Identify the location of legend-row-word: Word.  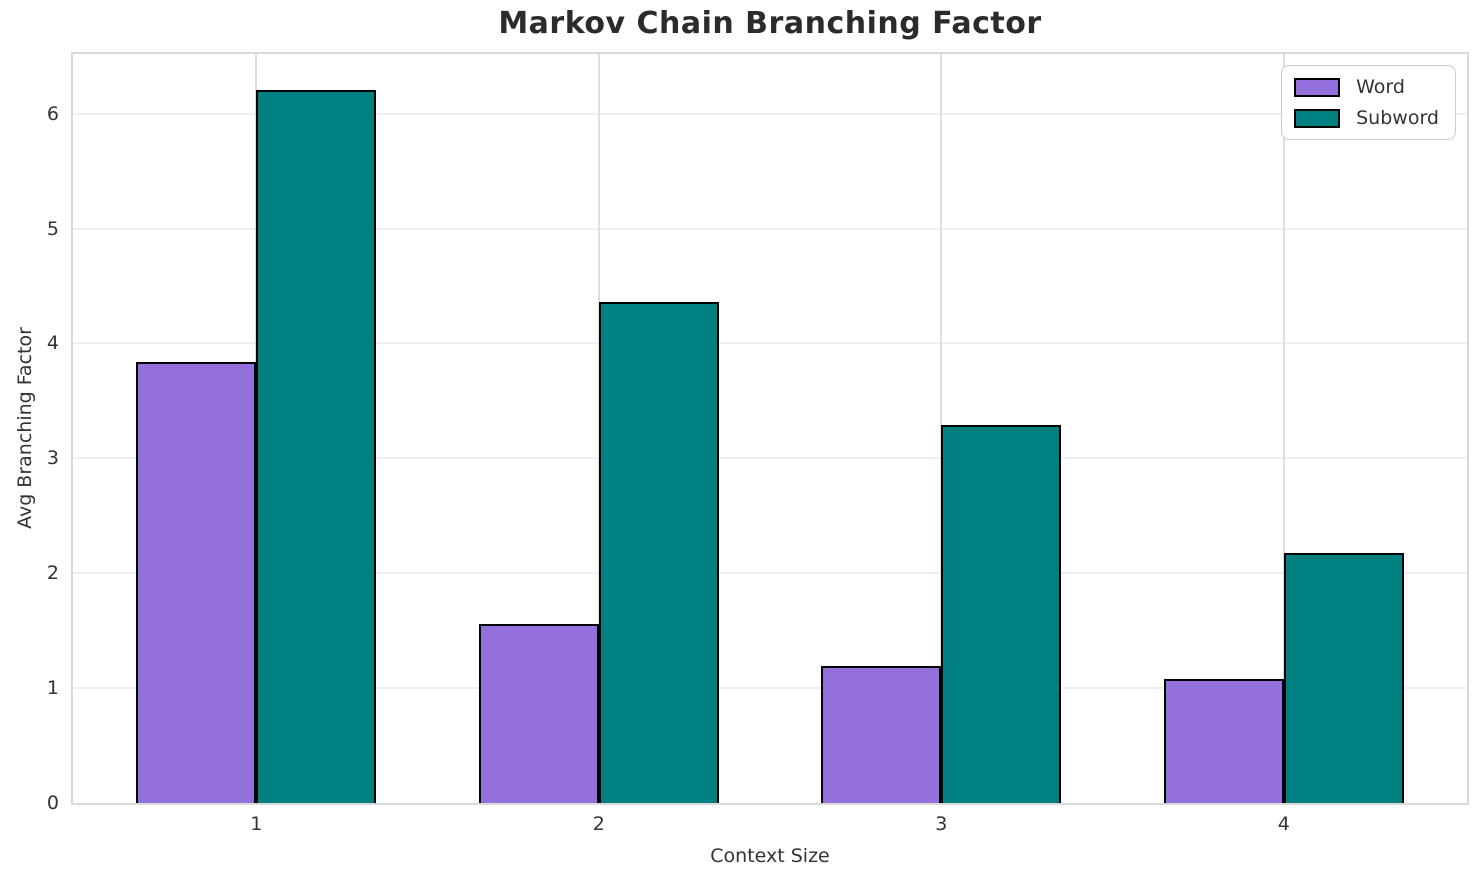
(1366, 87).